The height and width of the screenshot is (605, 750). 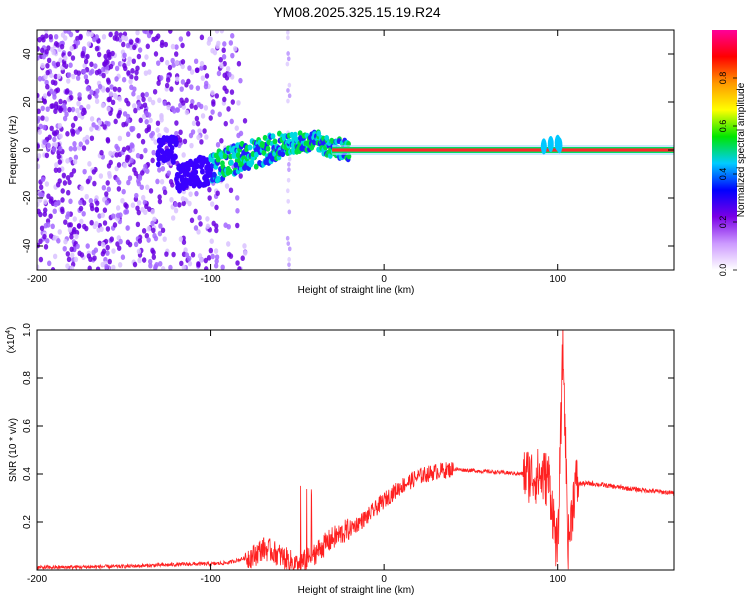 What do you see at coordinates (211, 279) in the screenshot?
I see `x-tick-label: -100` at bounding box center [211, 279].